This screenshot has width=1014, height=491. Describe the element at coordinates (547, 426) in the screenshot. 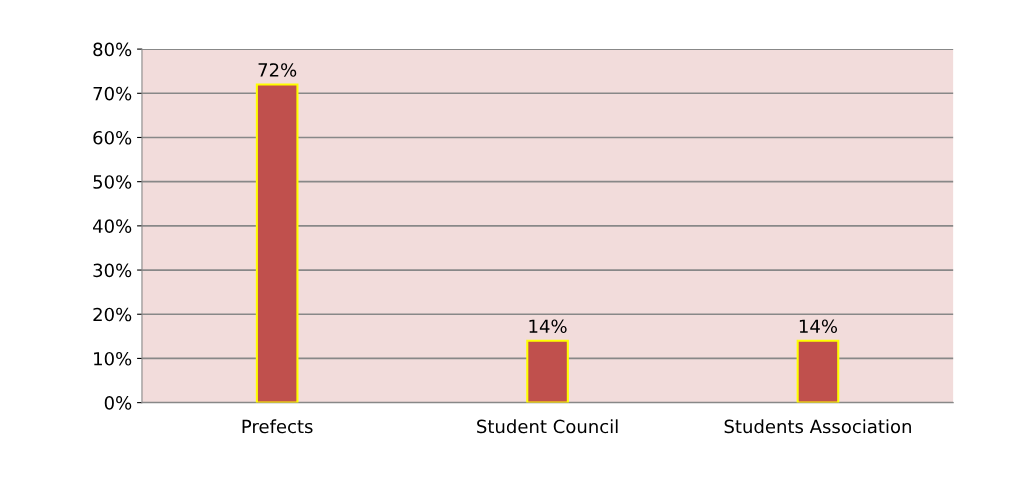

I see `x-tick-label: Student Council` at that location.